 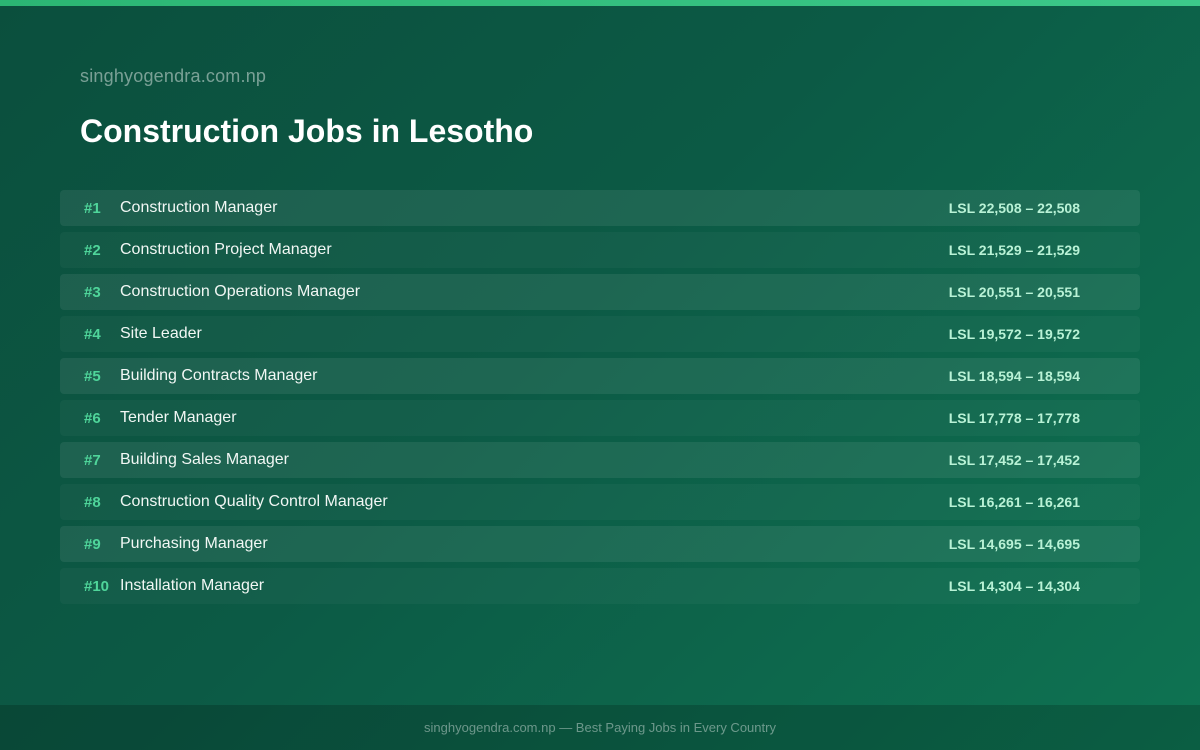 I want to click on job-salary: LSL 20,551 – 20,551, so click(x=1014, y=292).